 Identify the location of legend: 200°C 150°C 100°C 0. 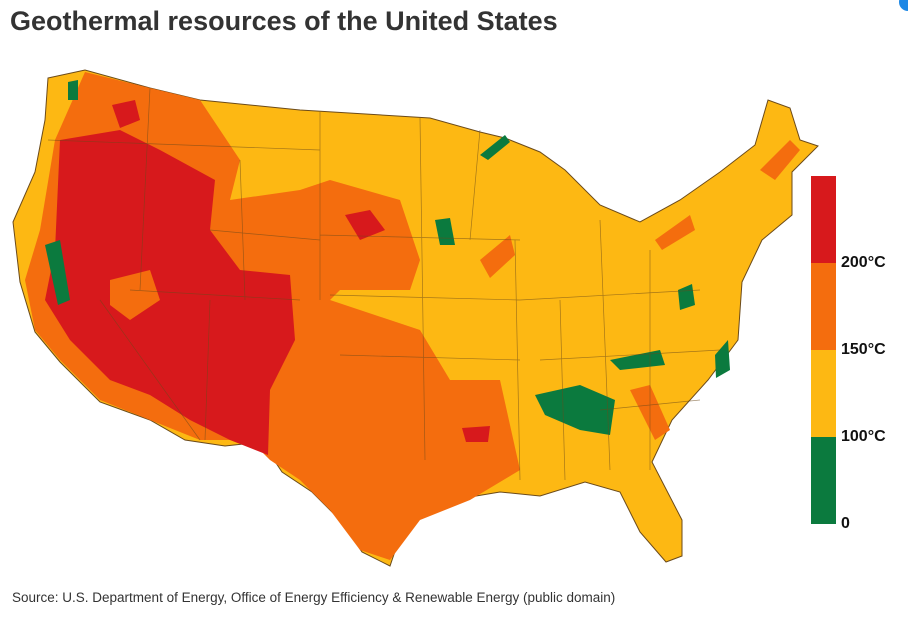
(848, 354).